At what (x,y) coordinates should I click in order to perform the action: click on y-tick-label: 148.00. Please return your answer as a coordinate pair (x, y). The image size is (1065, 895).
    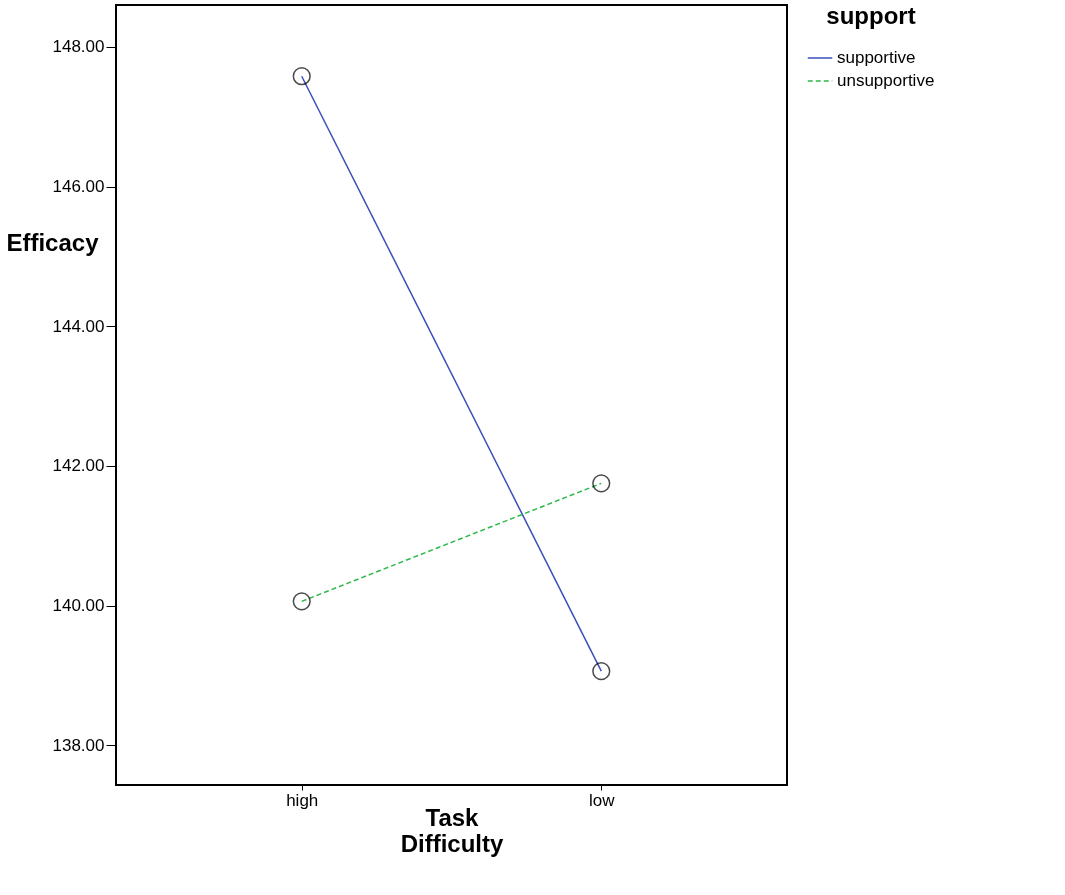
    Looking at the image, I should click on (78, 47).